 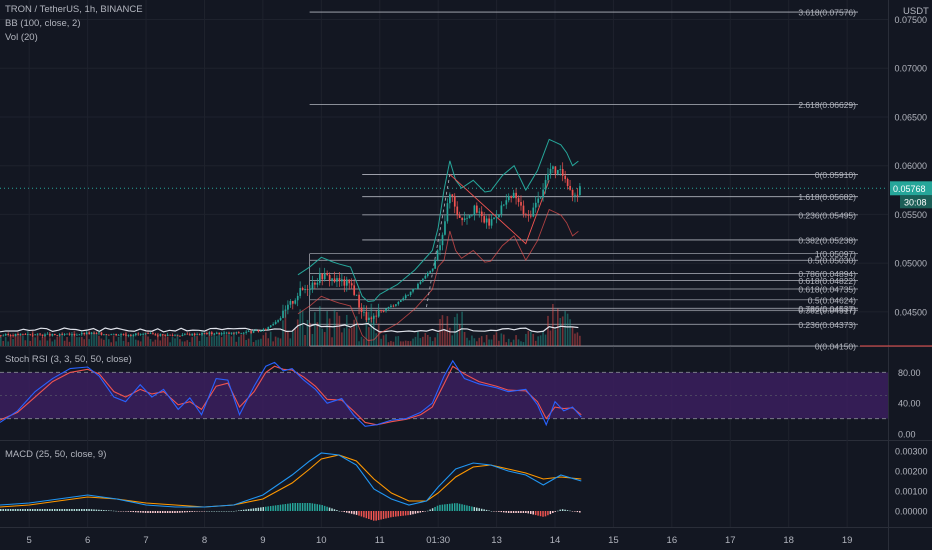 I want to click on price-badge-bg, so click(x=911, y=188).